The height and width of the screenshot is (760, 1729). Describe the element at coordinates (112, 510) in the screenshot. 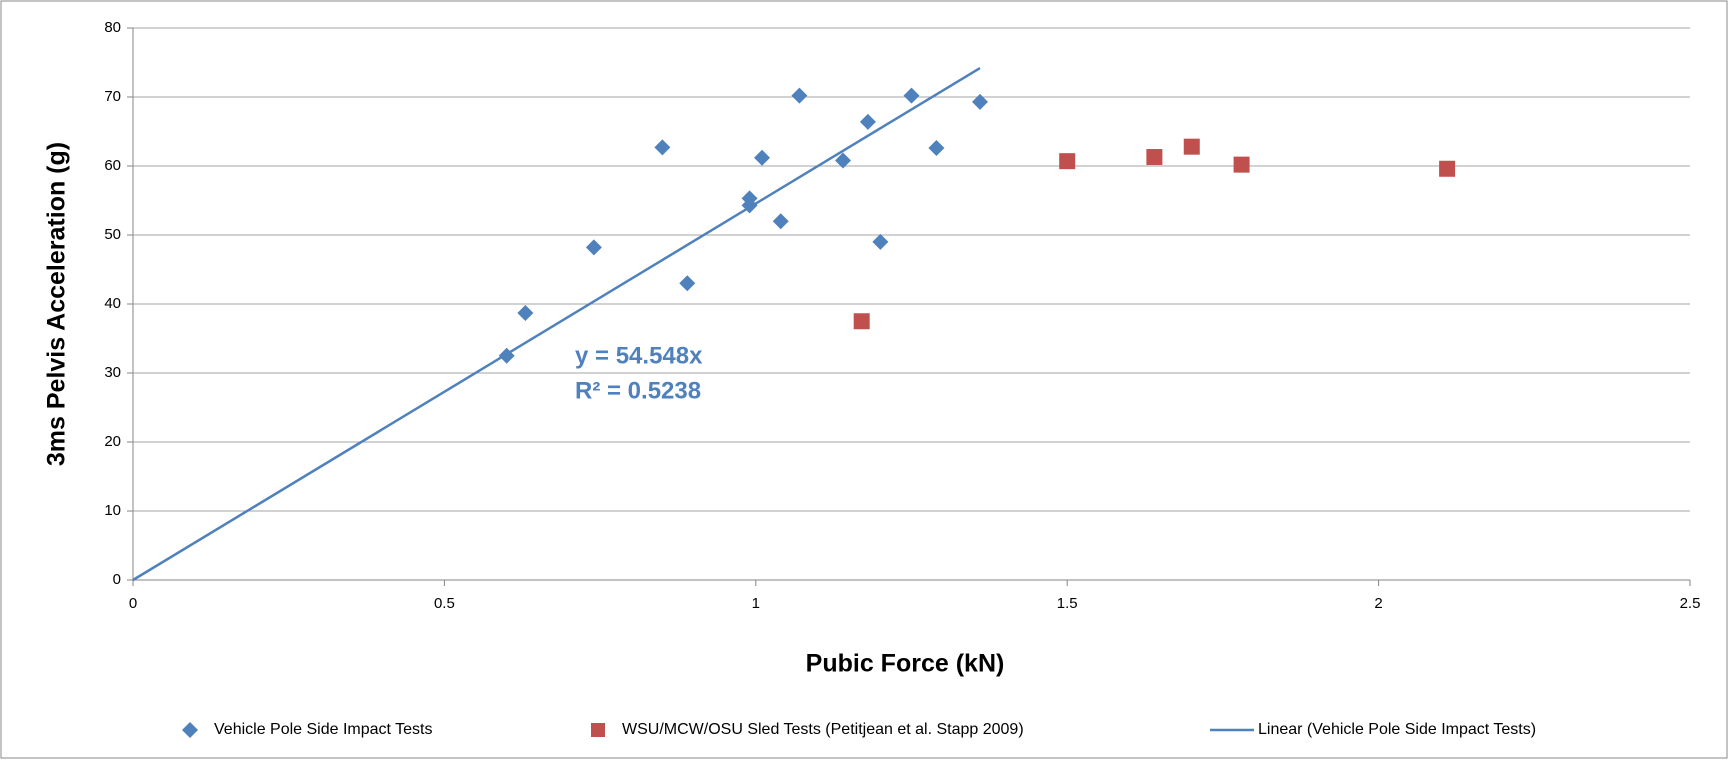

I see `y-tick-label: 10` at that location.